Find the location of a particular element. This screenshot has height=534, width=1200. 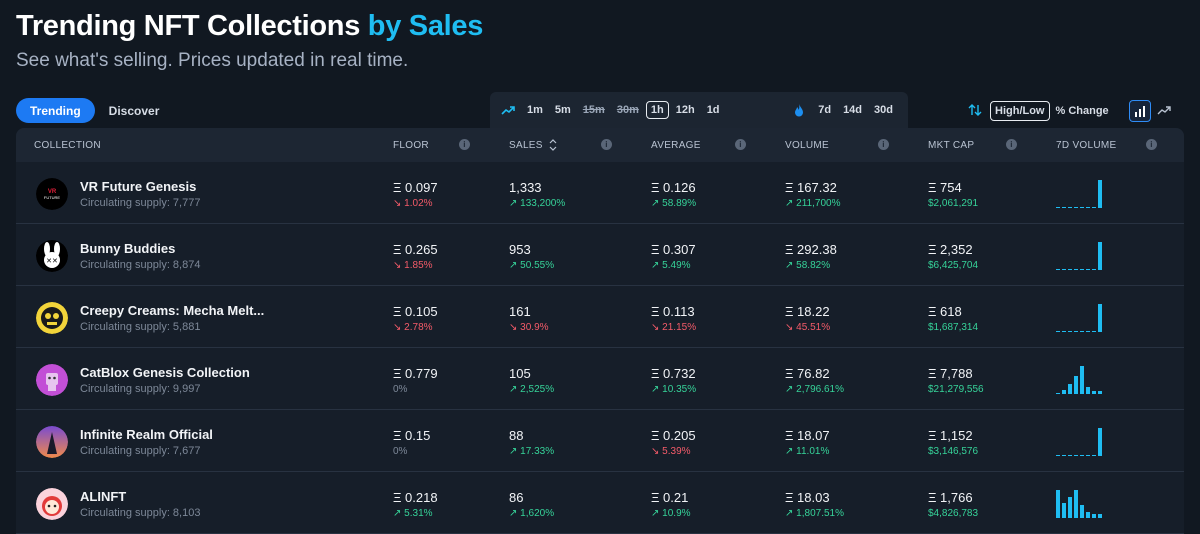

title-accent: by Sales is located at coordinates (425, 26).